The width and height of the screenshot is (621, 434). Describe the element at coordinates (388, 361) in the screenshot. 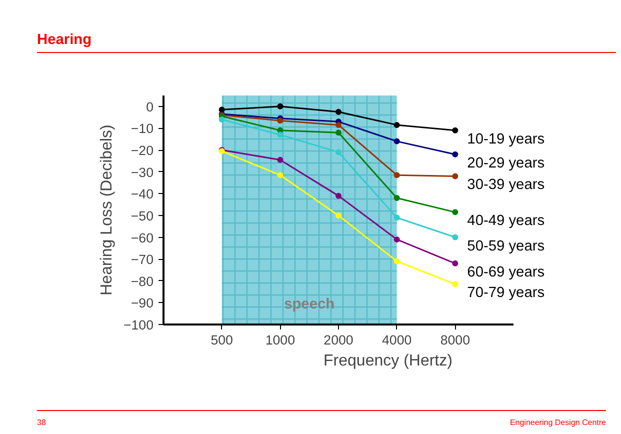

I see `x-axis-title: Frequency (Hertz)` at that location.